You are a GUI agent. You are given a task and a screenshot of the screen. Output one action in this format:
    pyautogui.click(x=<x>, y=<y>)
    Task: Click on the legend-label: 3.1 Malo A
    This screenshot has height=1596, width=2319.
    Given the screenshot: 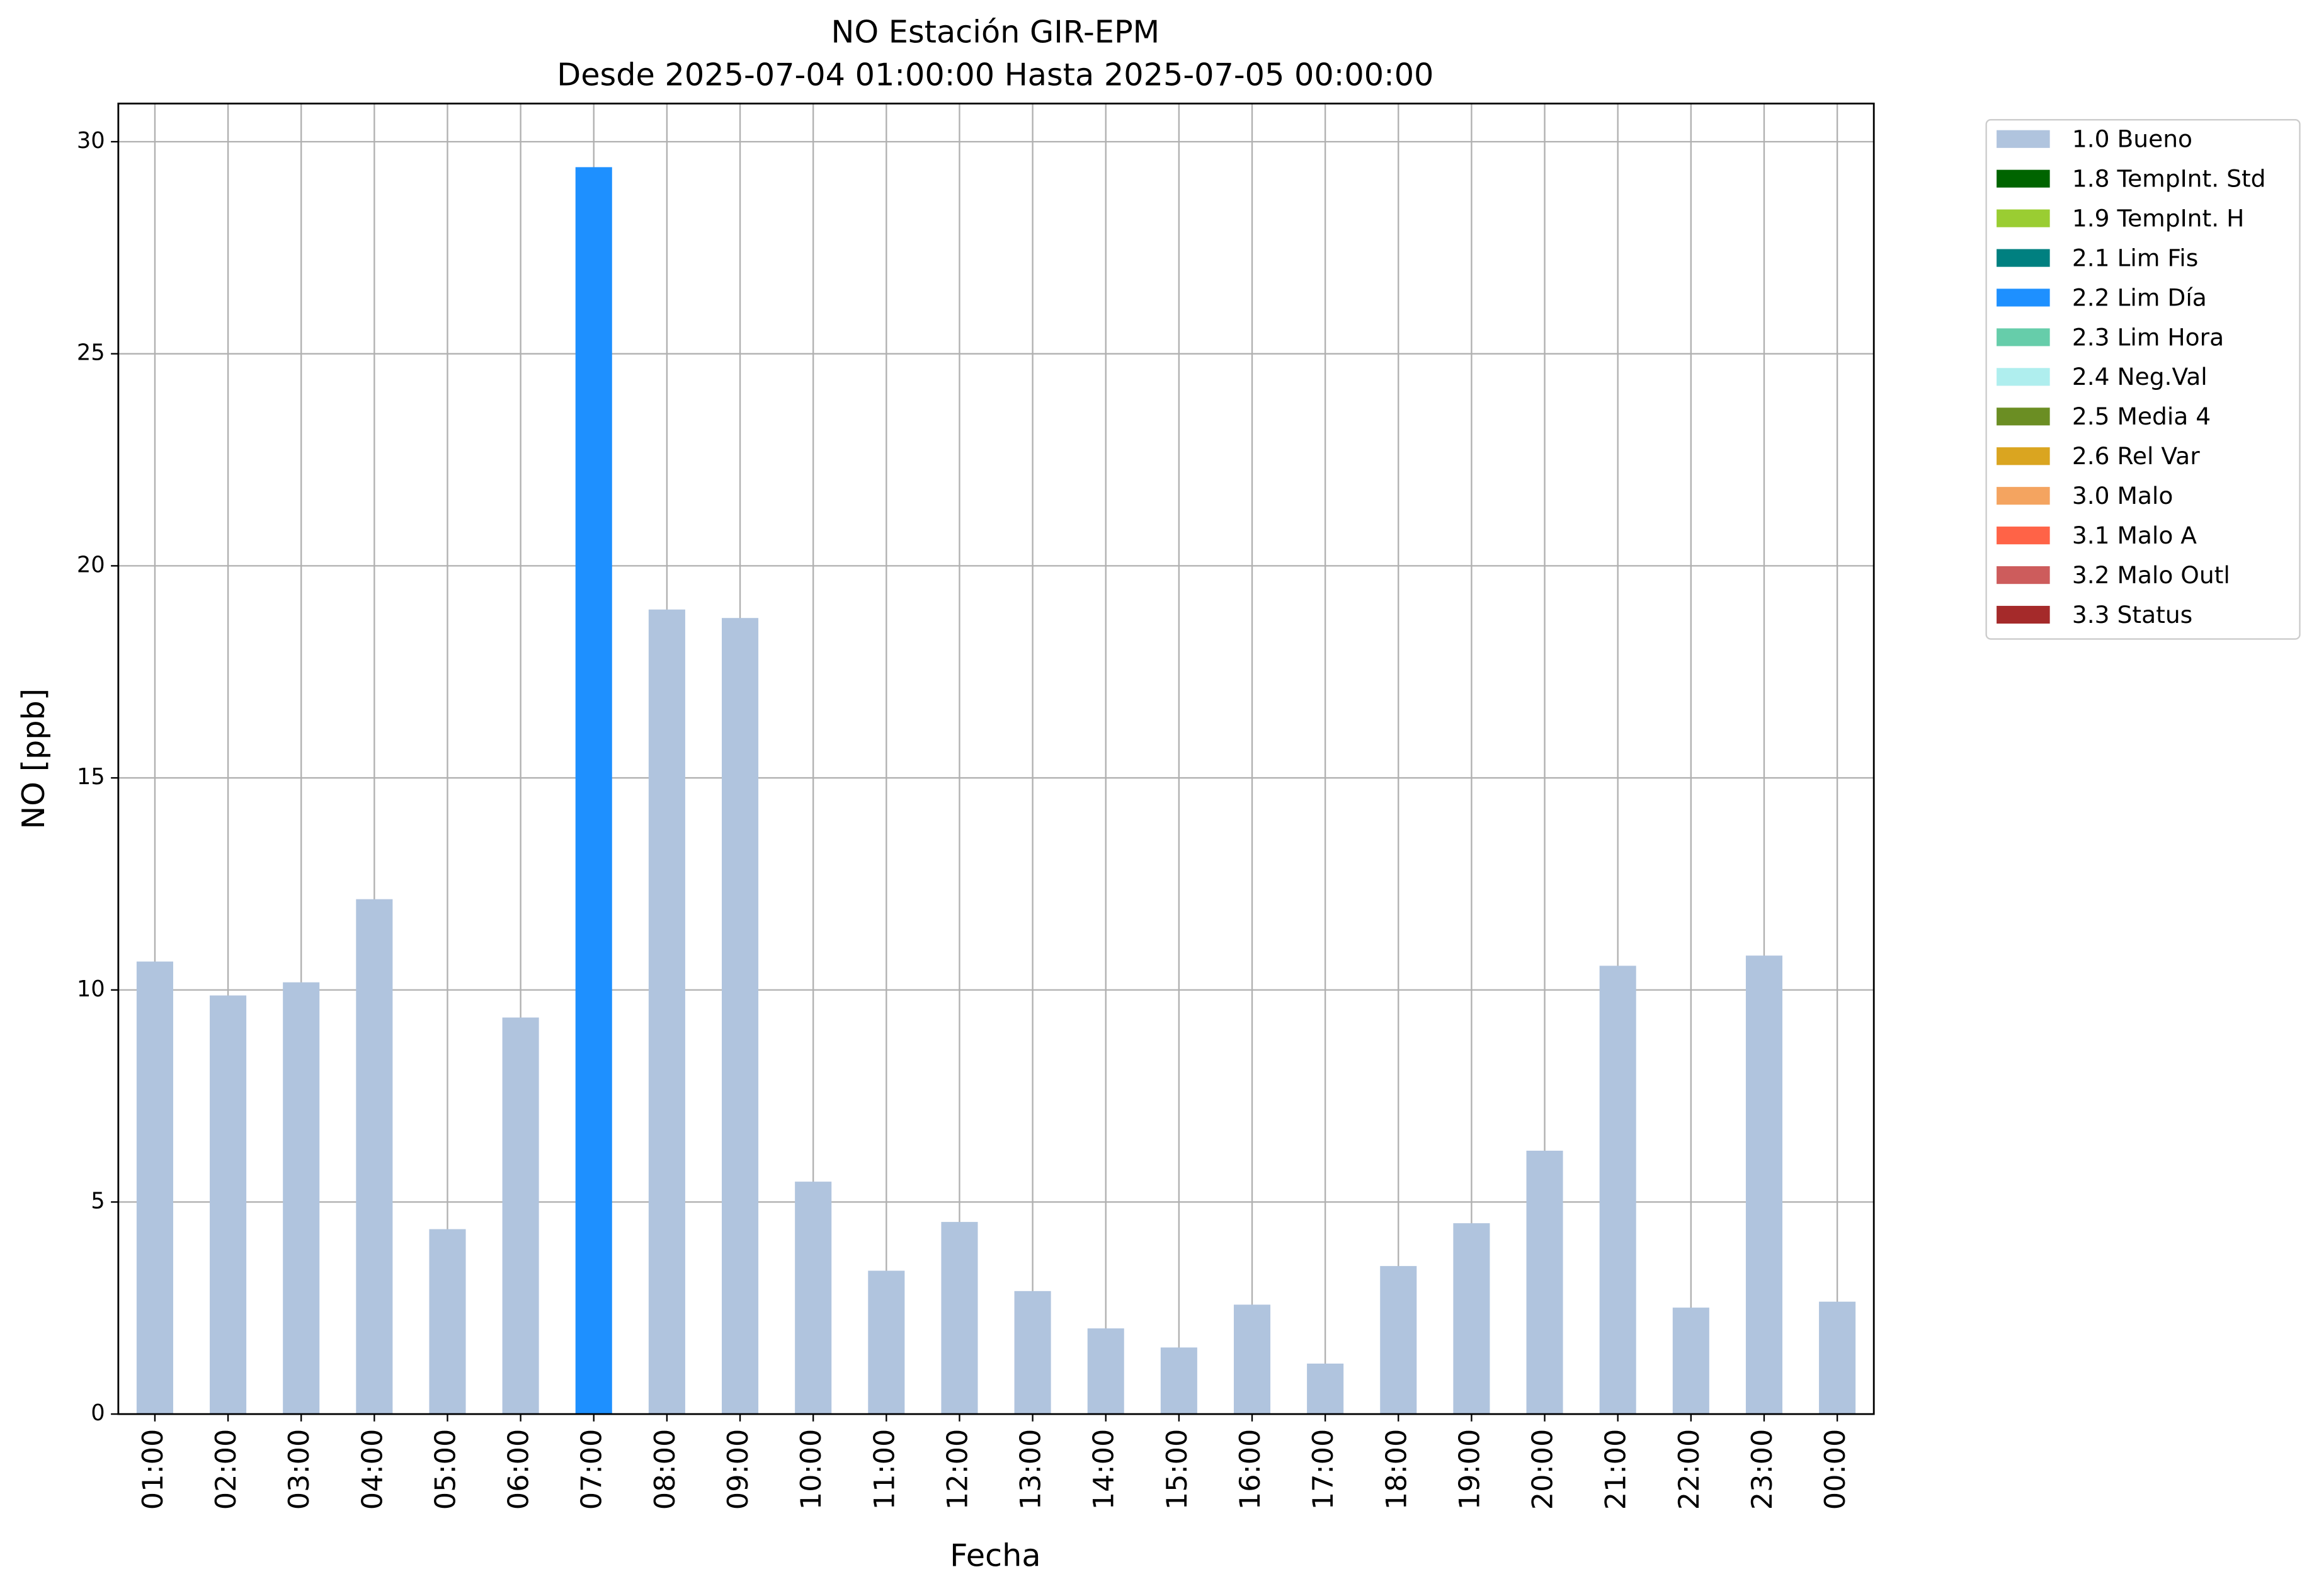 What is the action you would take?
    pyautogui.click(x=2134, y=535)
    